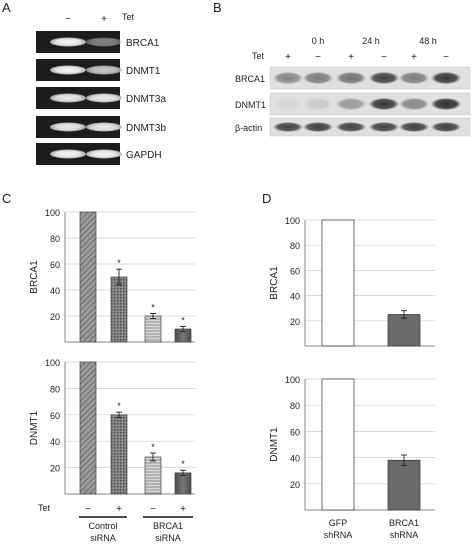  I want to click on chart-d-brca1: 20 40 60 80 100 BRCA1, so click(352, 281).